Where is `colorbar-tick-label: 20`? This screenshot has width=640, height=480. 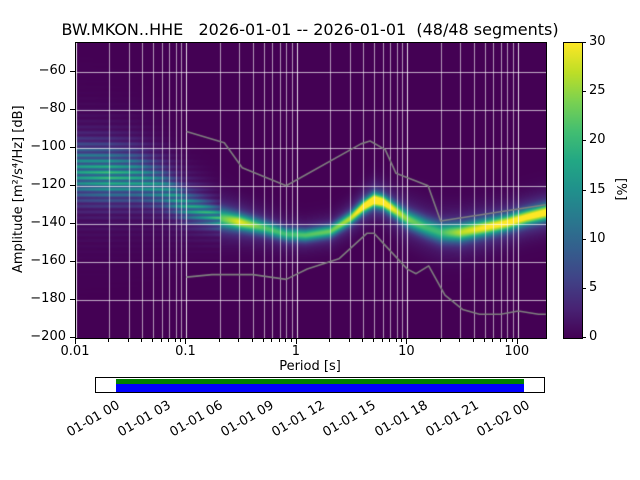
colorbar-tick-label: 20 is located at coordinates (597, 140).